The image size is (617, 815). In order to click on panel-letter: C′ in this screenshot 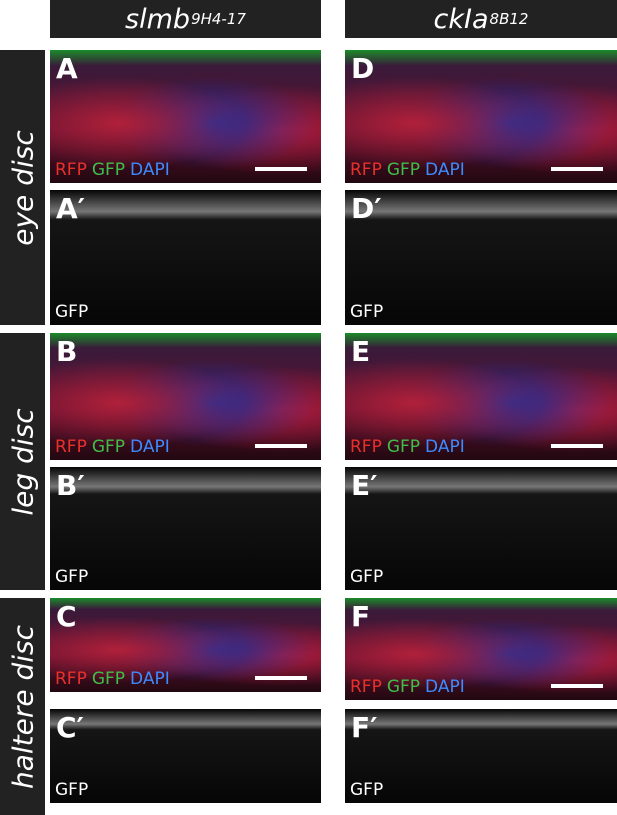, I will do `click(70, 727)`.